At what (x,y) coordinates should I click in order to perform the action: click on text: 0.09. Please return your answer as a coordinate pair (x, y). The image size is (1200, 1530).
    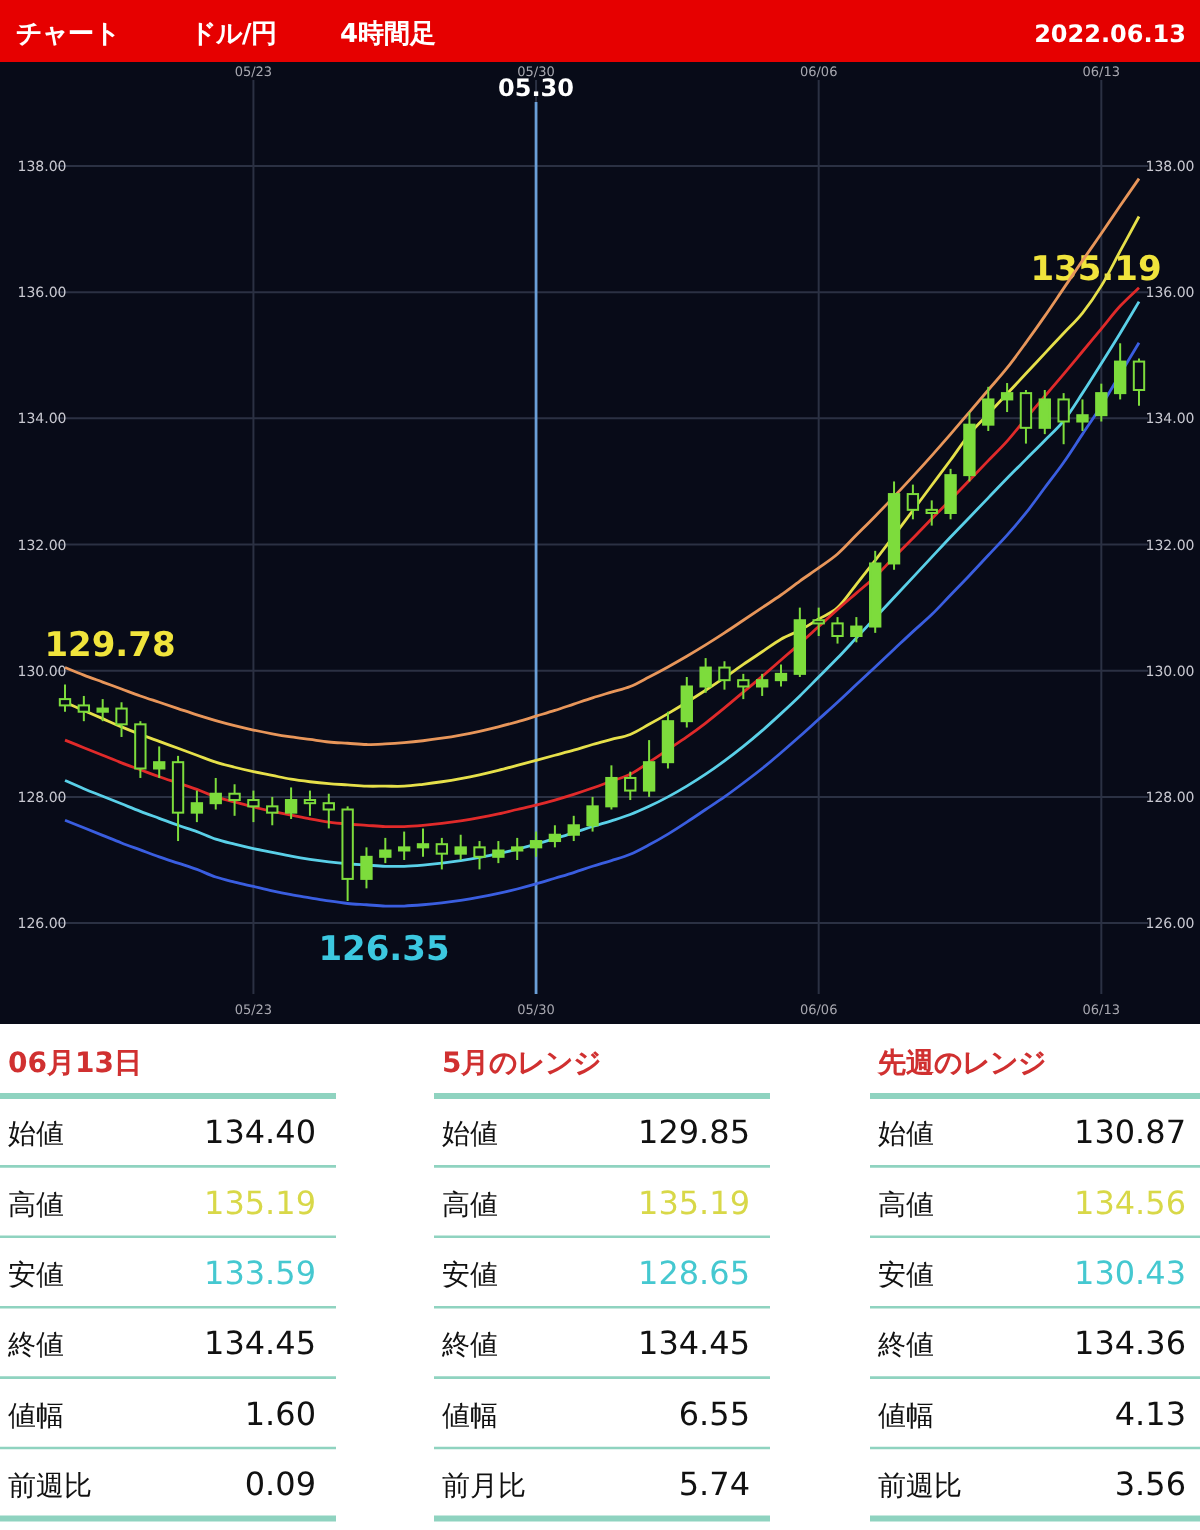
    Looking at the image, I should click on (280, 1484).